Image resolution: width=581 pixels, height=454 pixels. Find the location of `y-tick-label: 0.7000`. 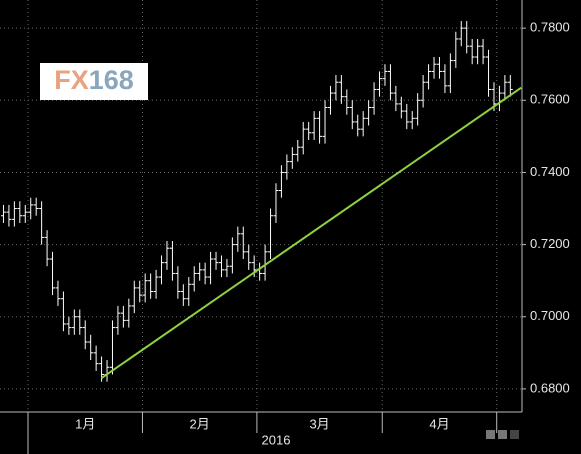

y-tick-label: 0.7000 is located at coordinates (550, 315).